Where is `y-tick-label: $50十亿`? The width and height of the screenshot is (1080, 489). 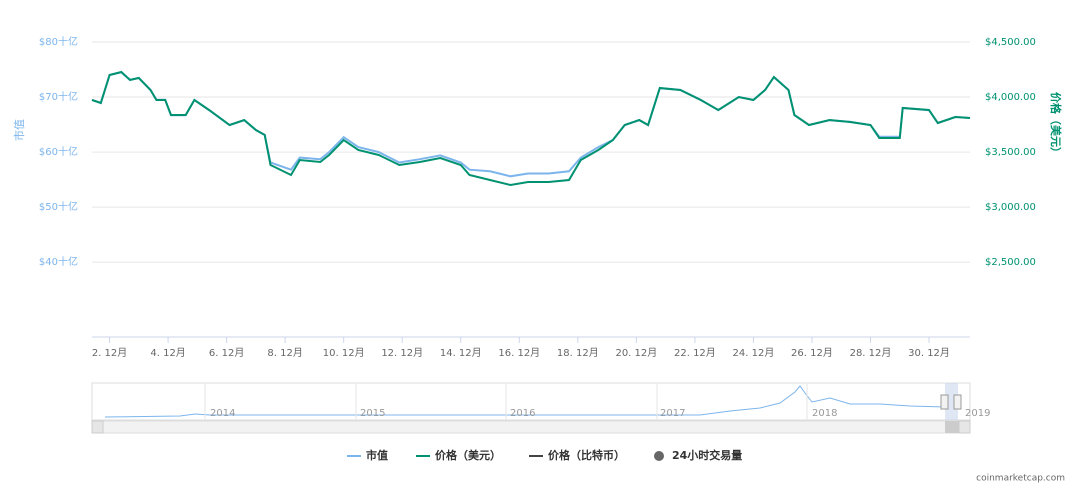 y-tick-label: $50十亿 is located at coordinates (58, 206).